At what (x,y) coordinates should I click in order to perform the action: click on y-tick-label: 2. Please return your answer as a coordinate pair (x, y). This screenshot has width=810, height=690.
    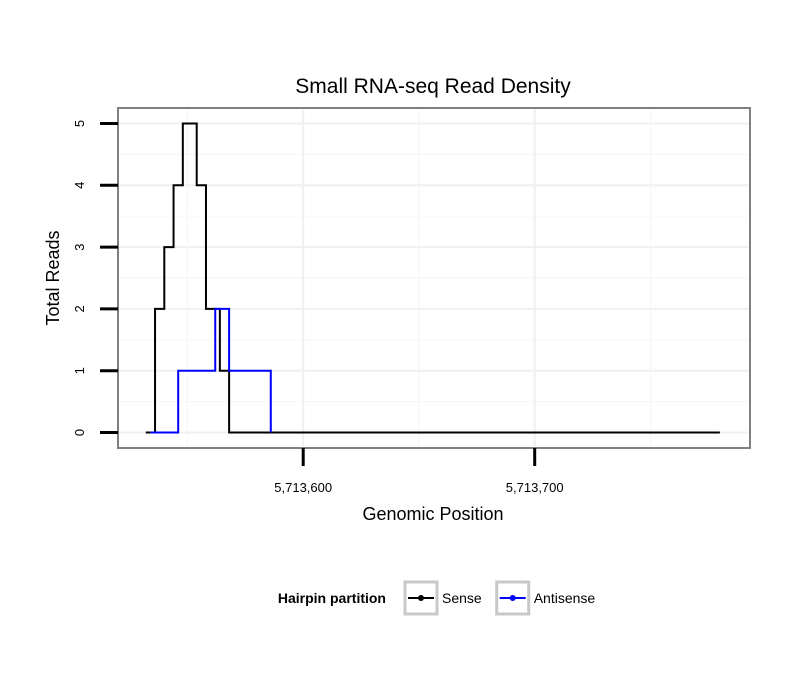
    Looking at the image, I should click on (79, 308).